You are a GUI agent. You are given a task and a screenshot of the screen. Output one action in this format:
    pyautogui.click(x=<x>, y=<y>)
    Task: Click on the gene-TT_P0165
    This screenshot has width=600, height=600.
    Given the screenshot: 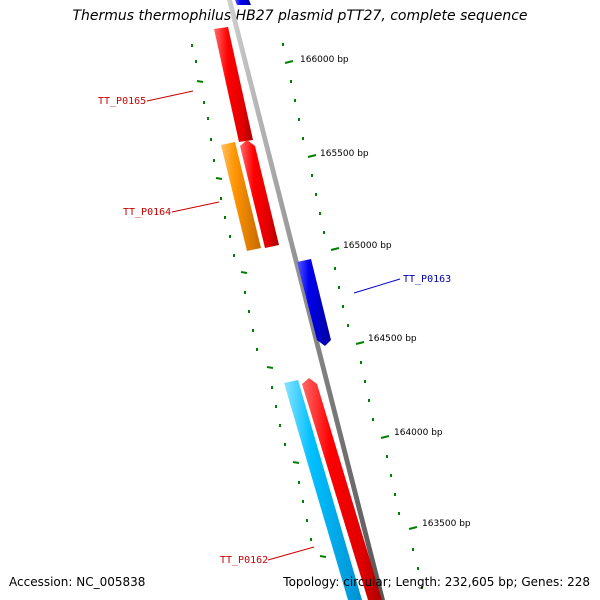 What is the action you would take?
    pyautogui.click(x=233, y=84)
    